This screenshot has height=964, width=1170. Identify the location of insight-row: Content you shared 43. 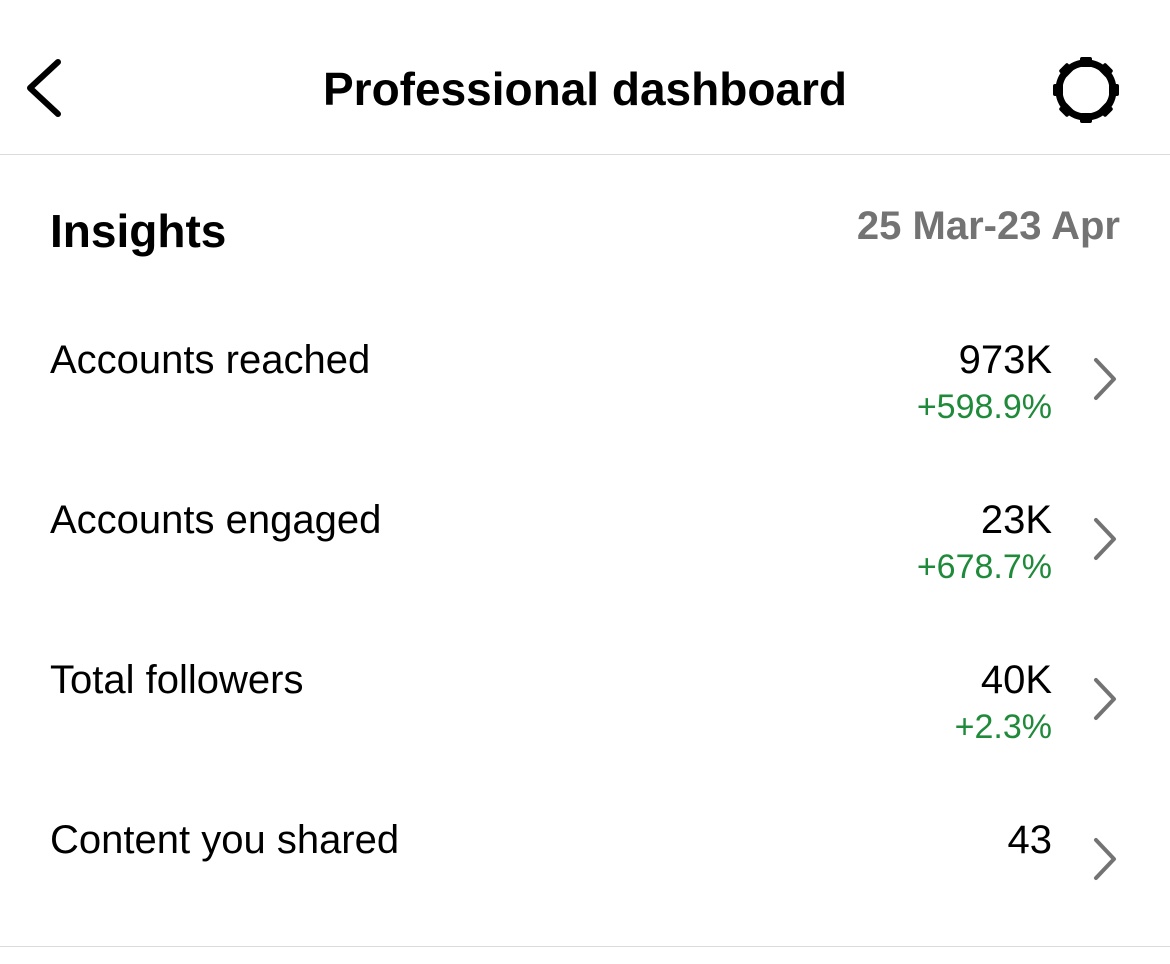
(585, 878).